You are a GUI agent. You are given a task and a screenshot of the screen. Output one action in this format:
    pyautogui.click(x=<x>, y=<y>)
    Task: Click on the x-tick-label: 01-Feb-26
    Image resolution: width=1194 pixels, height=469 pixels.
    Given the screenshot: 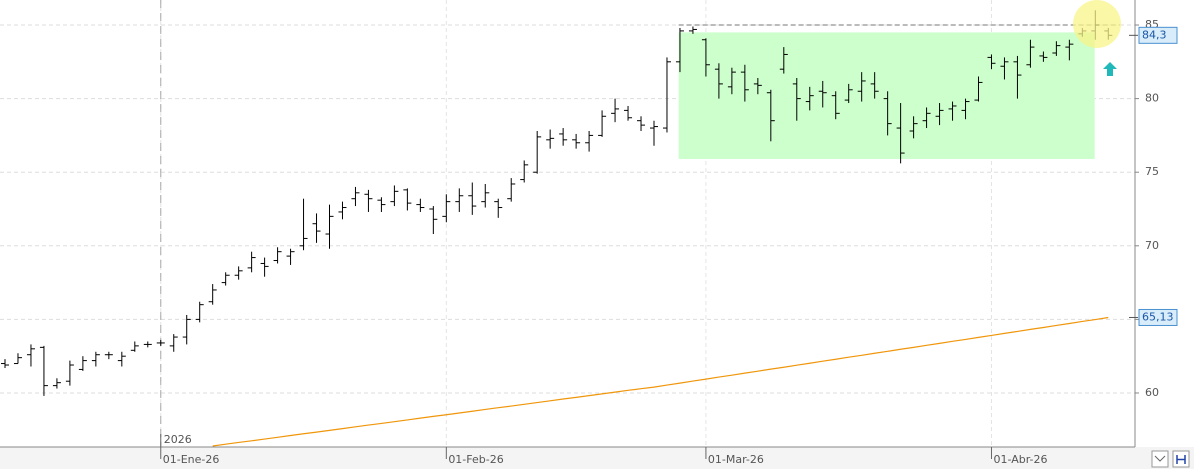 What is the action you would take?
    pyautogui.click(x=475, y=459)
    